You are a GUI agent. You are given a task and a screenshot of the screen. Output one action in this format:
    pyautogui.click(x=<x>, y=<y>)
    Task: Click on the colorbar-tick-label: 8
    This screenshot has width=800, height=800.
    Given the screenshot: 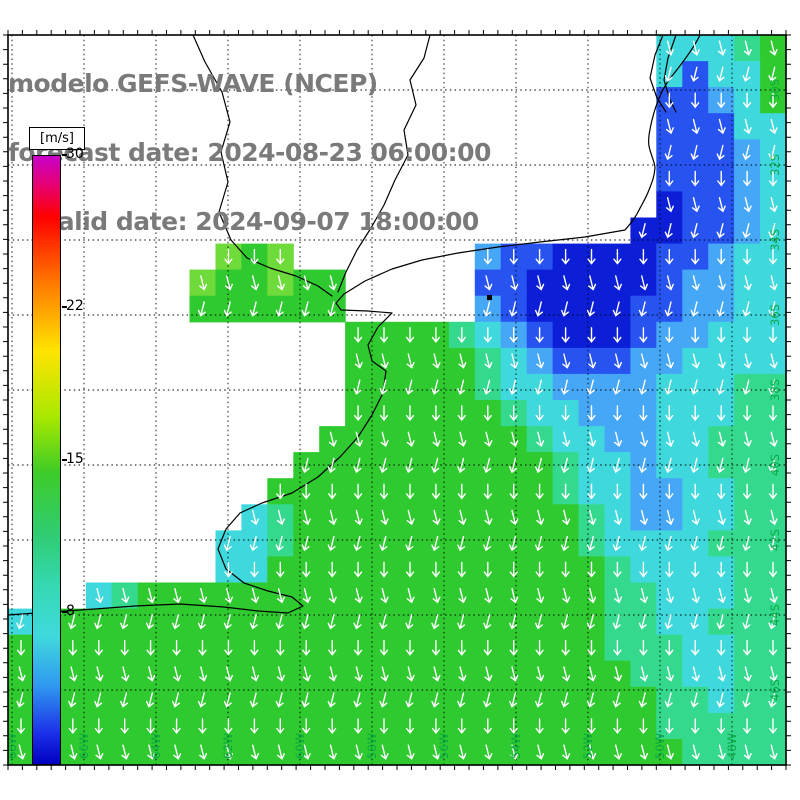 What is the action you would take?
    pyautogui.click(x=70, y=610)
    